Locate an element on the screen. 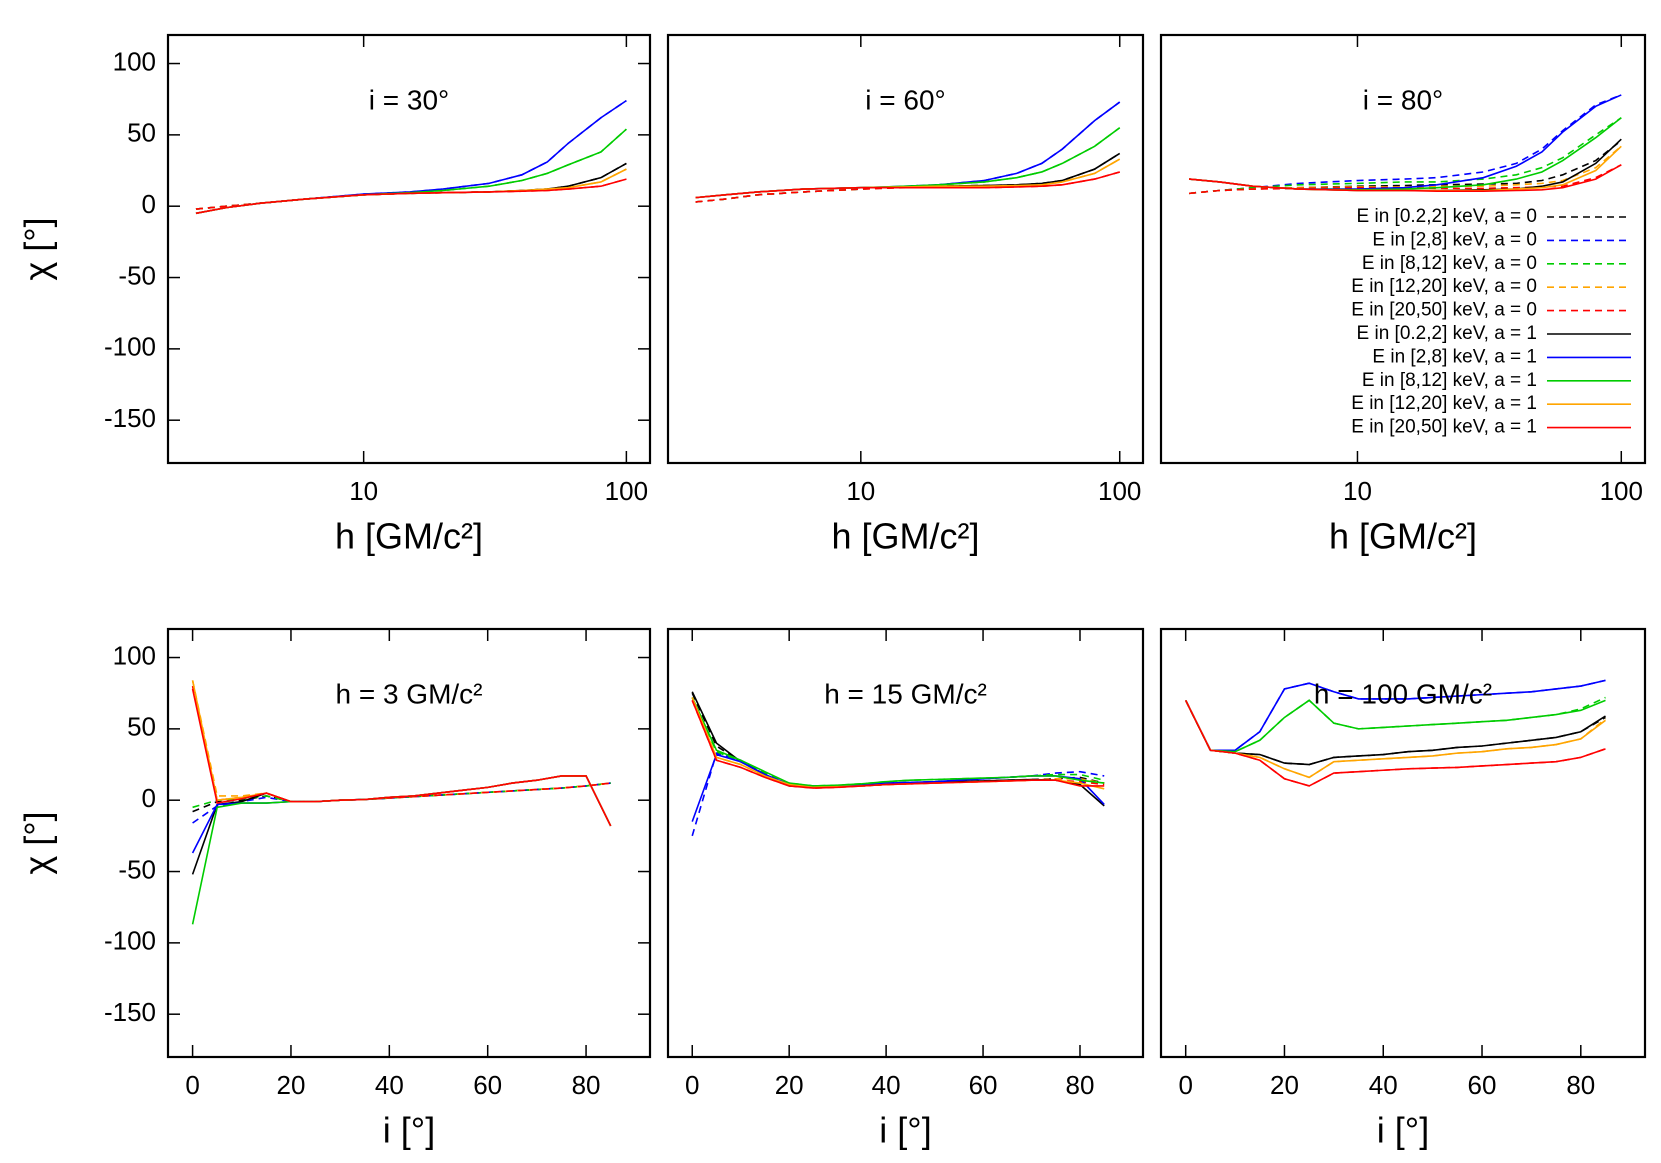 This screenshot has width=1661, height=1163. legend-label: E in [12,20] keV, a = 1 is located at coordinates (1444, 403).